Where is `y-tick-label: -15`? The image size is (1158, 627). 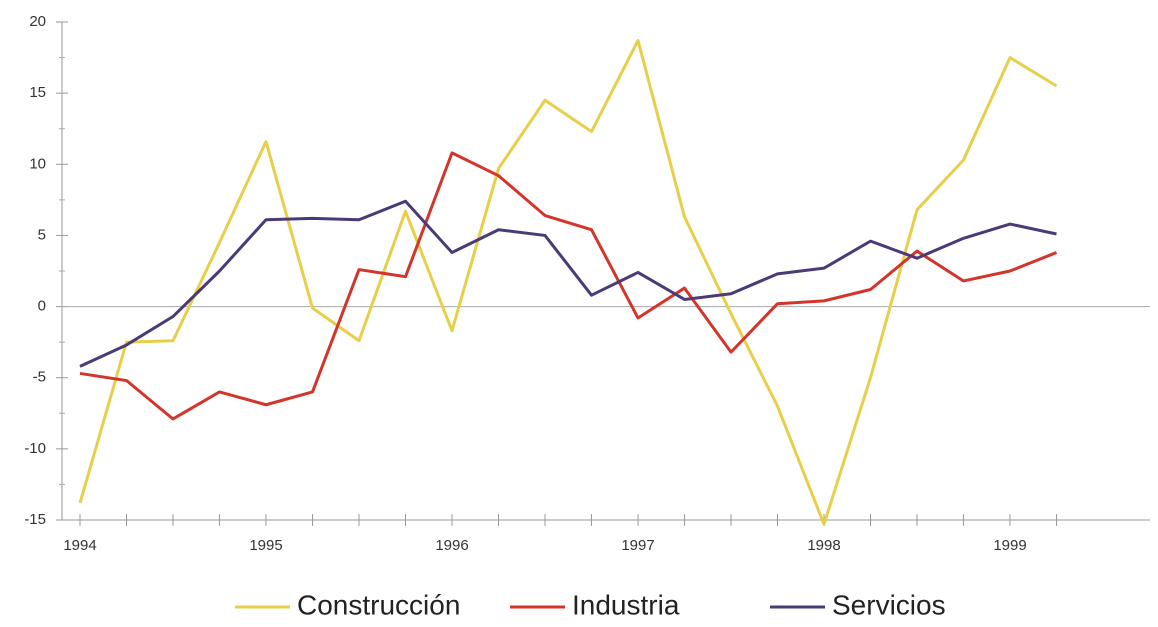
y-tick-label: -15 is located at coordinates (35, 519).